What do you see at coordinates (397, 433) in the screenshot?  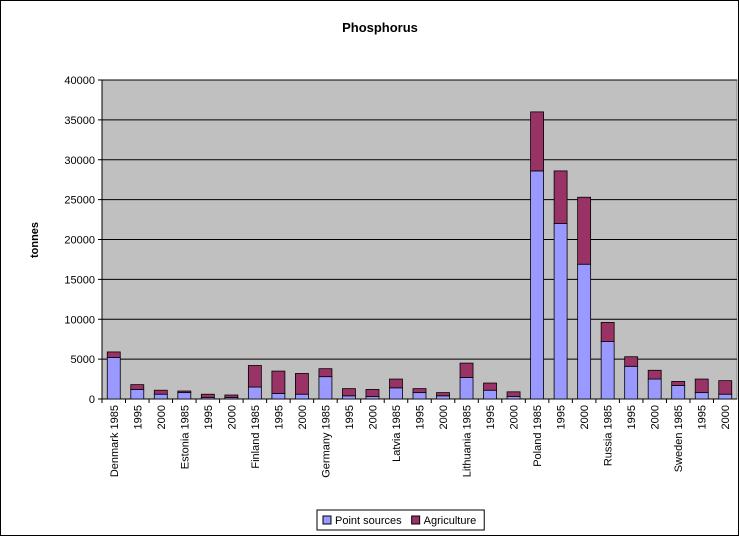 I see `x-tick-label: Latvia 1985` at bounding box center [397, 433].